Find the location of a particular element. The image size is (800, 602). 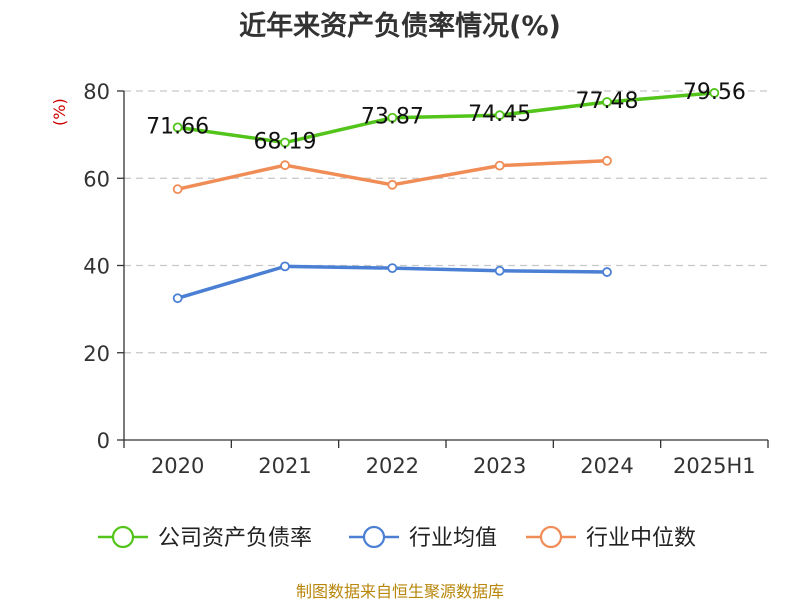

x-tick-label: 2024 is located at coordinates (606, 466).